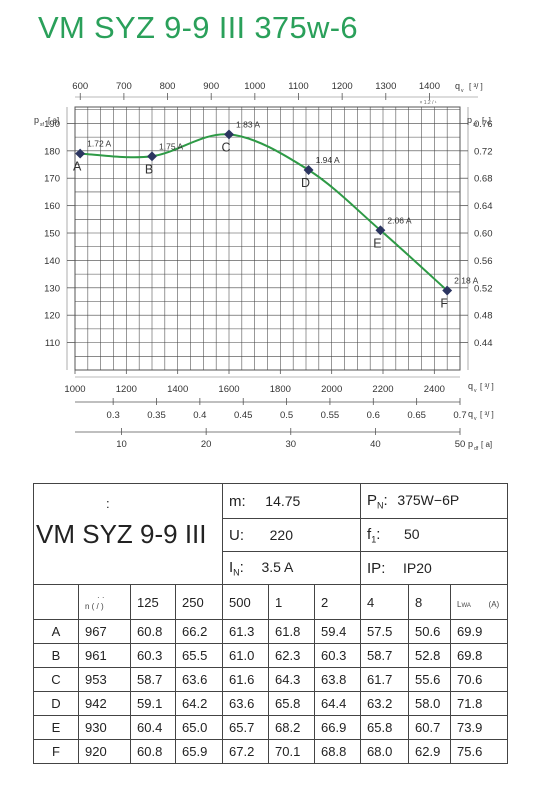 This screenshot has width=541, height=790. What do you see at coordinates (121, 444) in the screenshot?
I see `extra2-tick-label: 10` at bounding box center [121, 444].